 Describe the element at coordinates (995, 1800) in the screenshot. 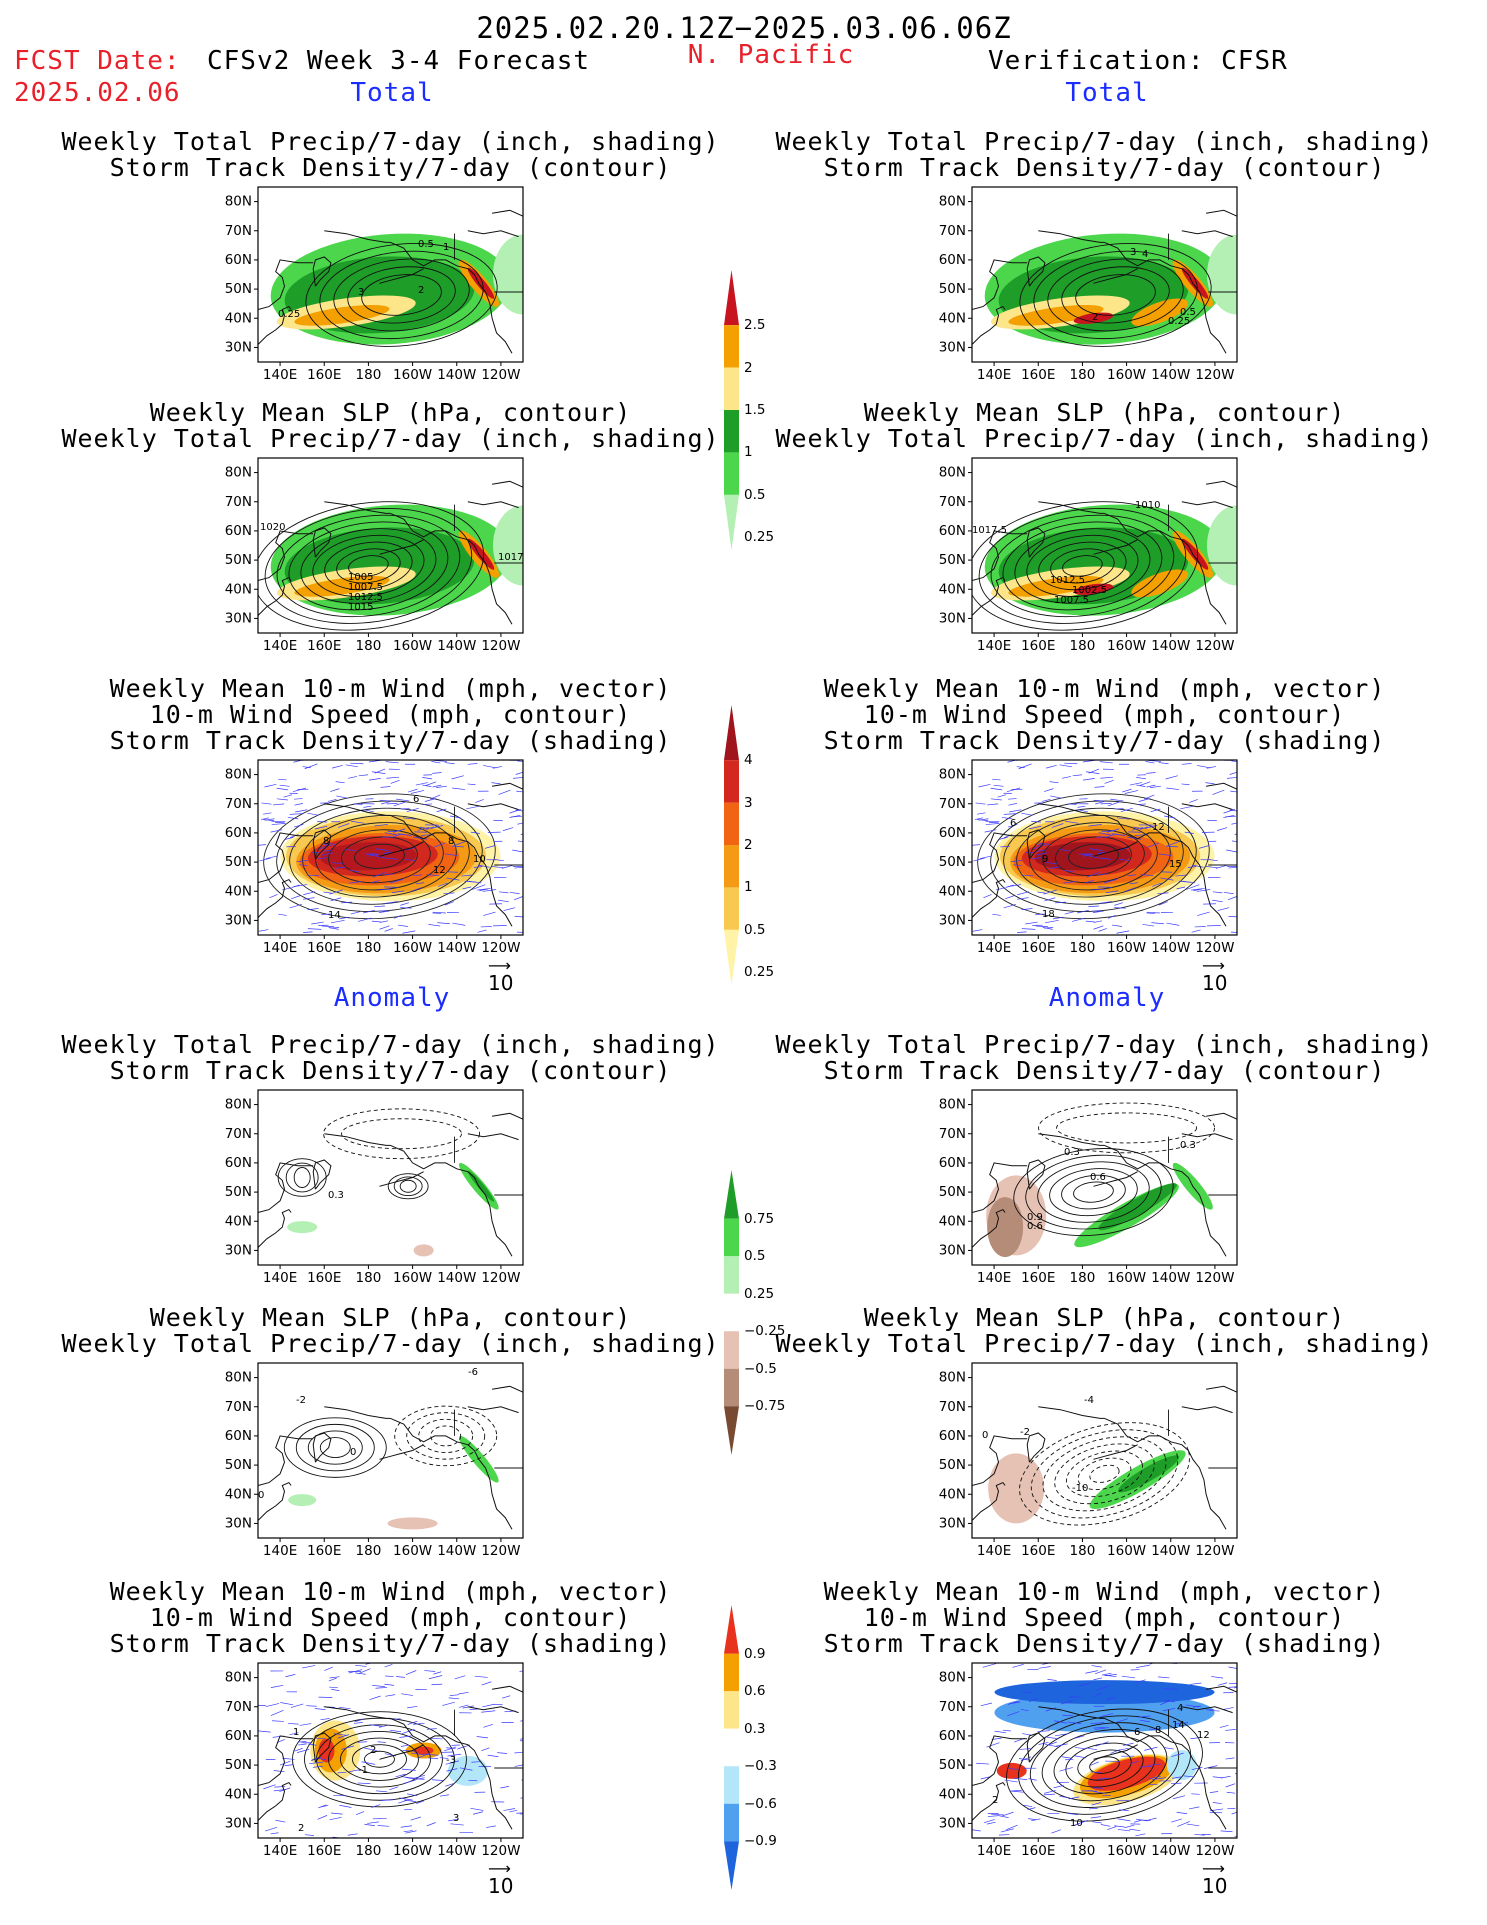

I see `contour-label: 2` at that location.